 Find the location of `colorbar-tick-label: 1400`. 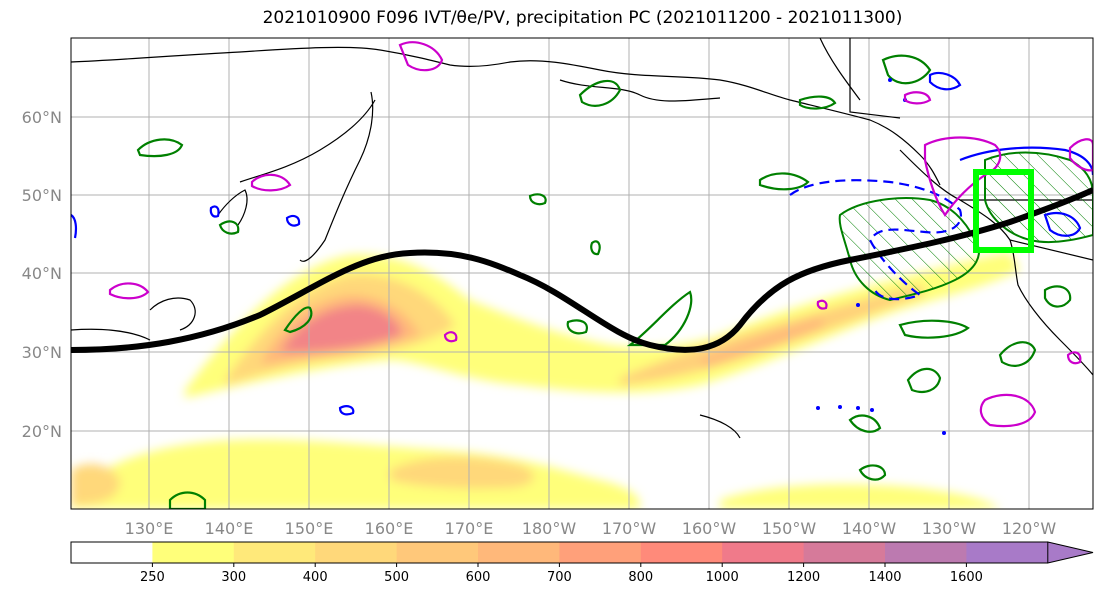

colorbar-tick-label: 1400 is located at coordinates (884, 577).